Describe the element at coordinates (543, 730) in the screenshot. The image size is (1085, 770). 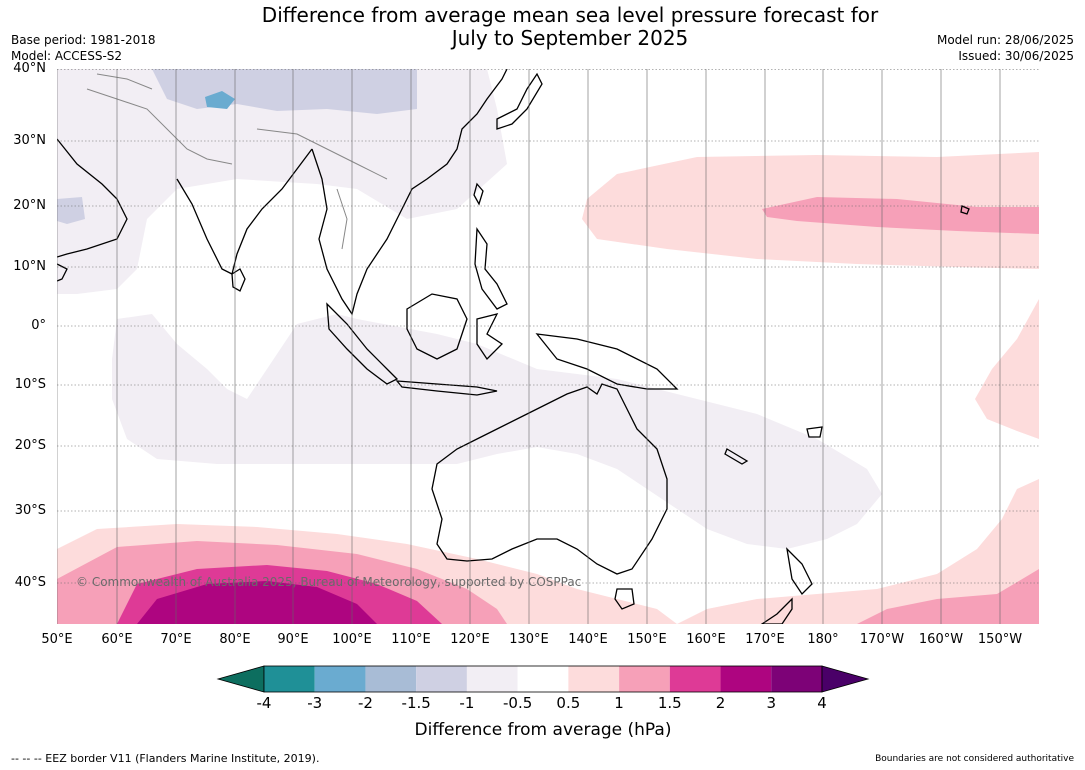
I see `colorbar-label: Difference from average (hPa)` at that location.